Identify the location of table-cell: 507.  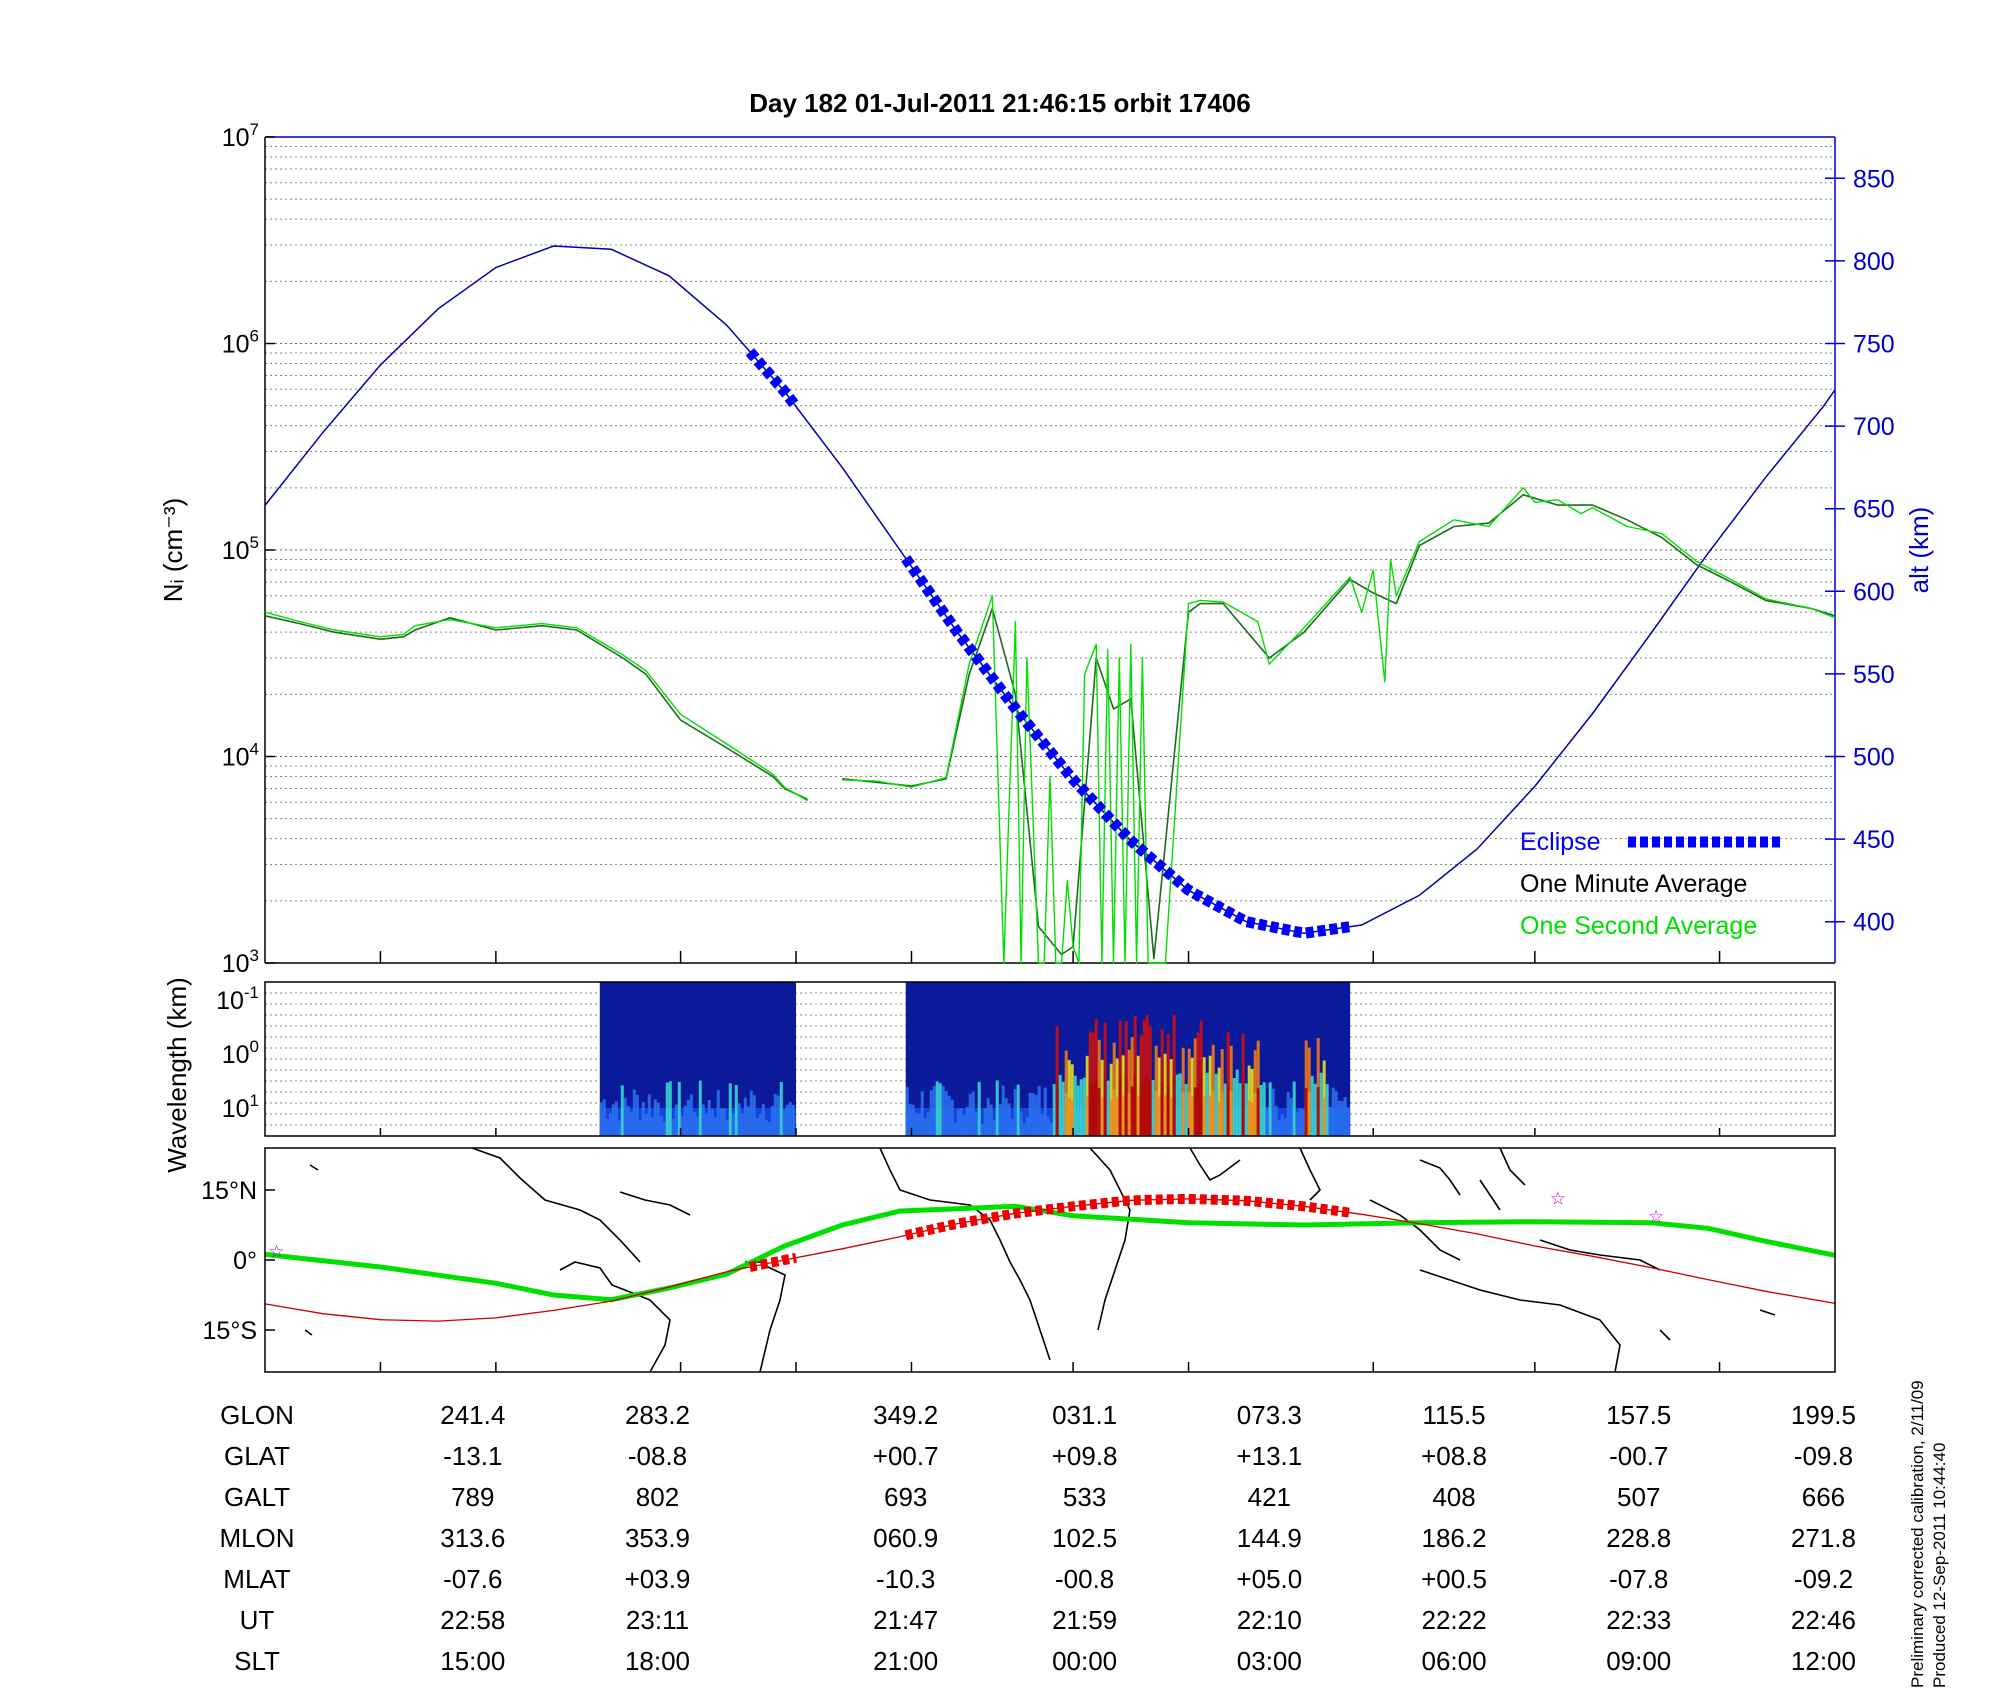
(1639, 1497).